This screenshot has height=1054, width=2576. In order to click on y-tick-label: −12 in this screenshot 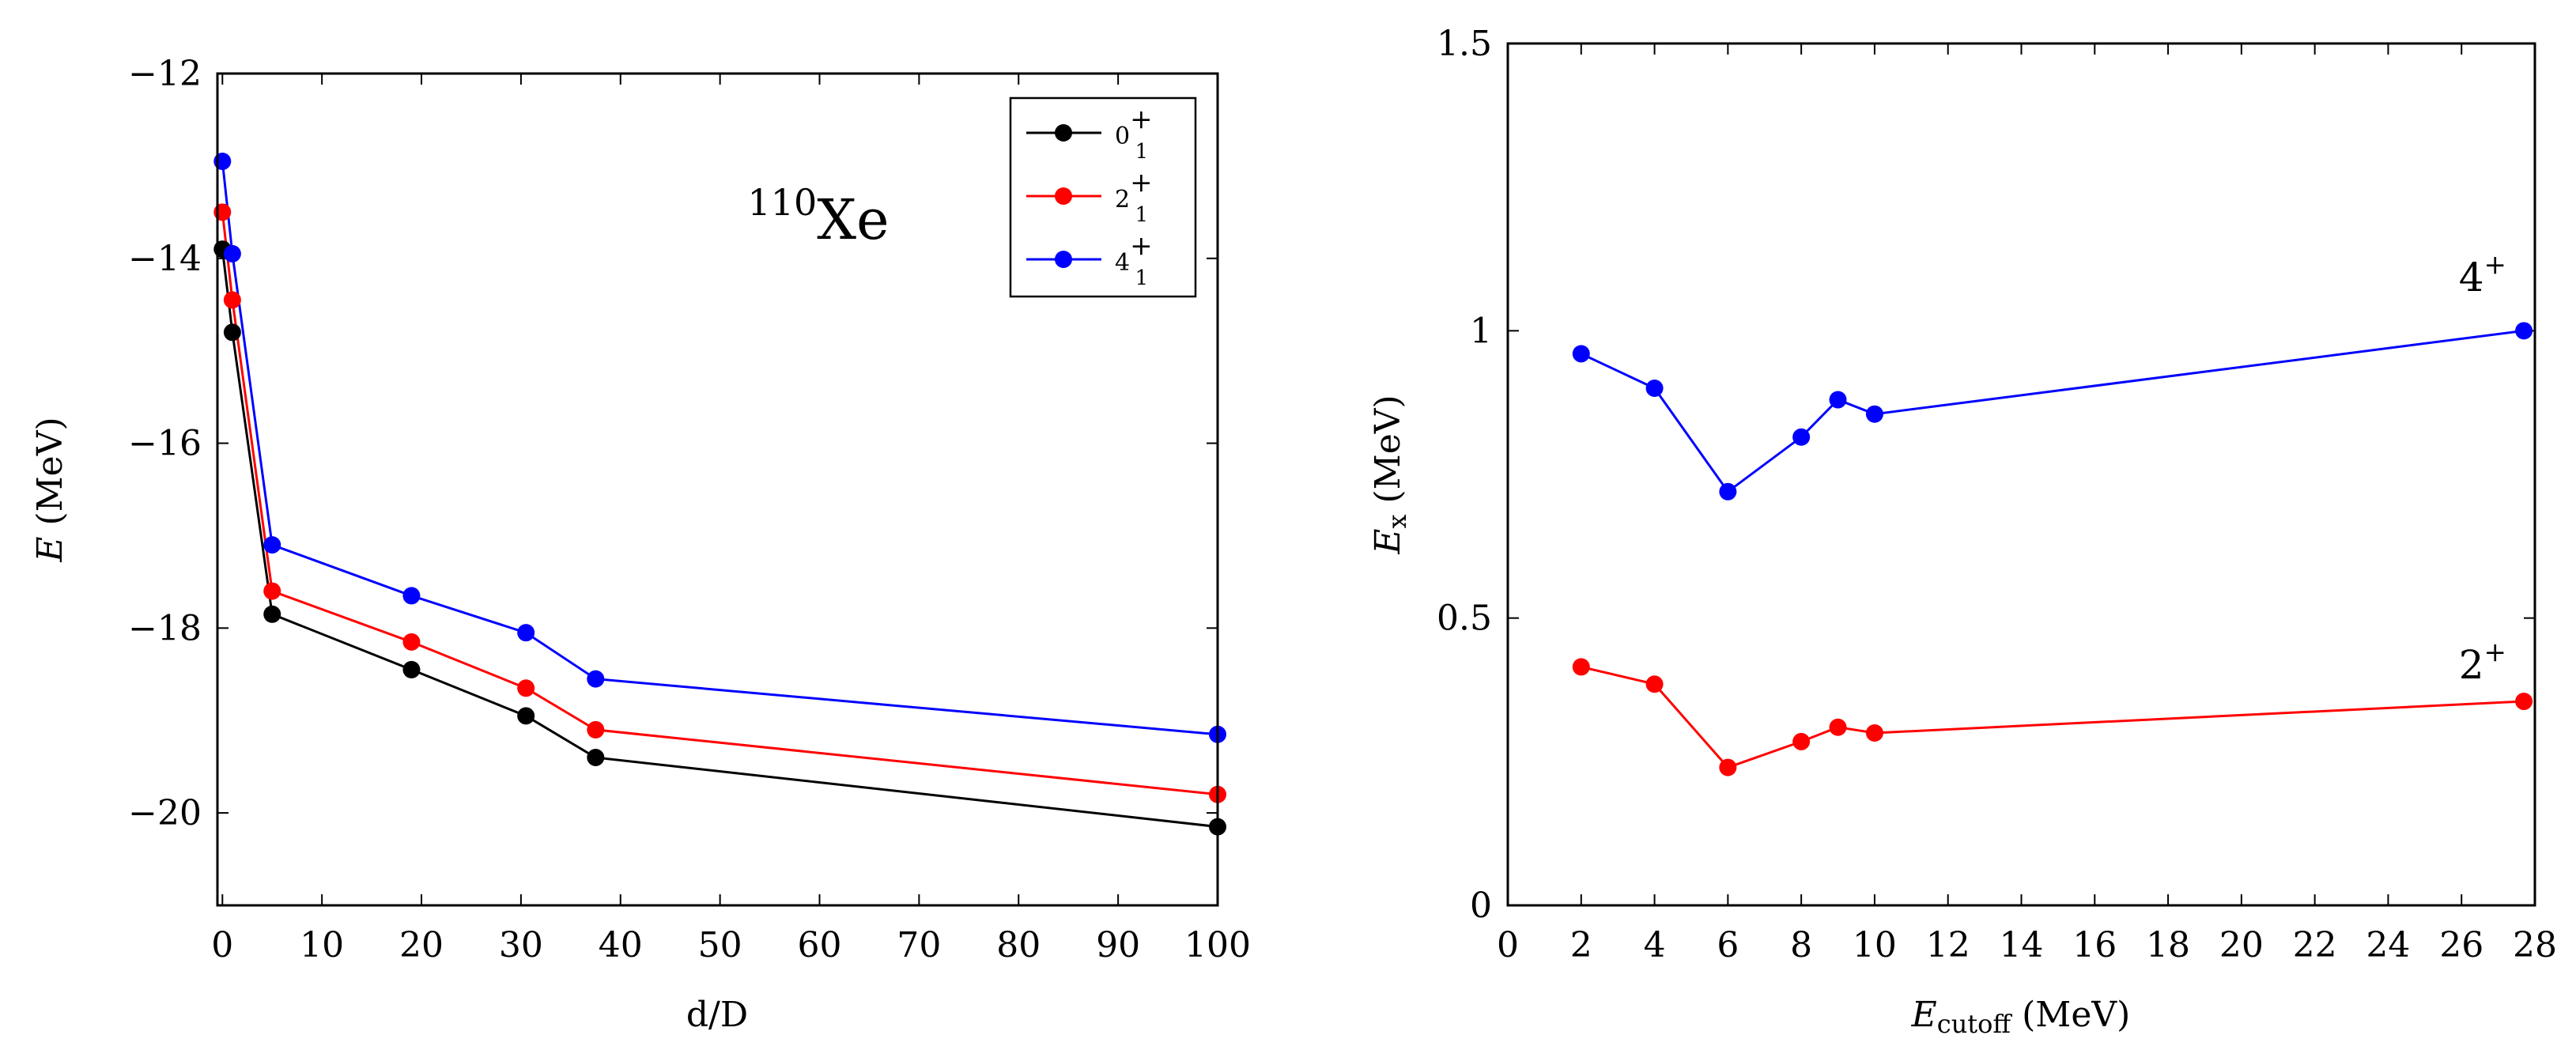, I will do `click(165, 74)`.